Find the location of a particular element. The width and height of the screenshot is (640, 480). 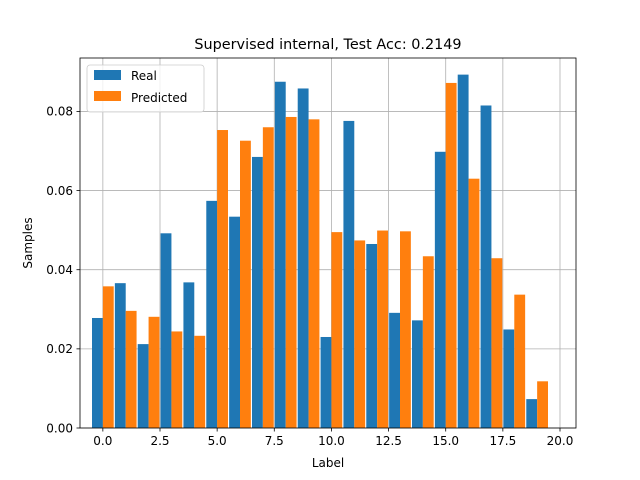

legend-label-predicted: Predicted is located at coordinates (159, 98).